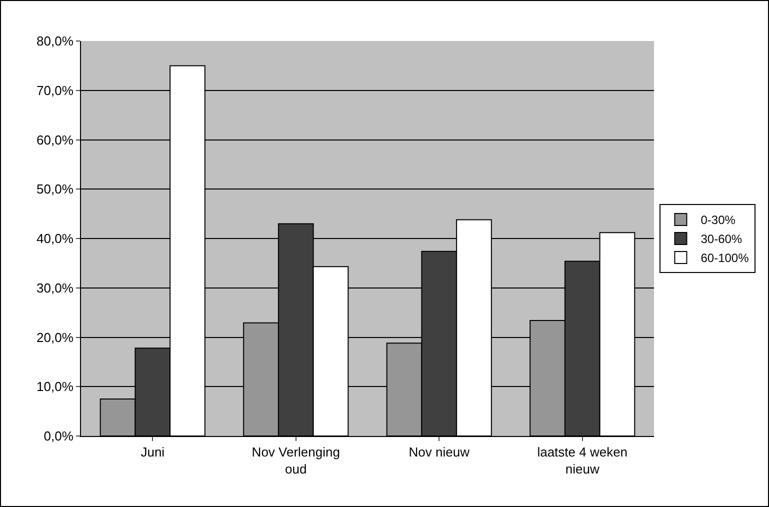 Image resolution: width=769 pixels, height=507 pixels. I want to click on legend-label: 0-30%, so click(718, 220).